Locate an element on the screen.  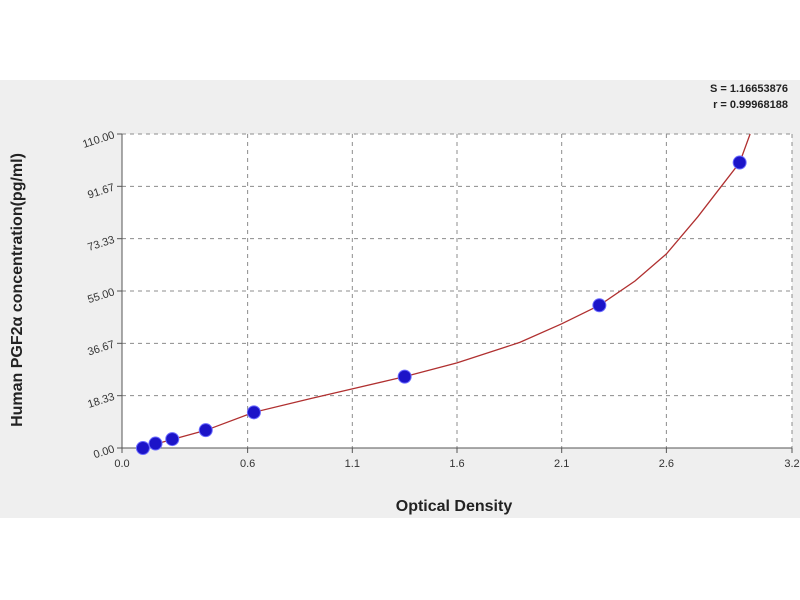
x-tick-label: 2.1 is located at coordinates (561, 464).